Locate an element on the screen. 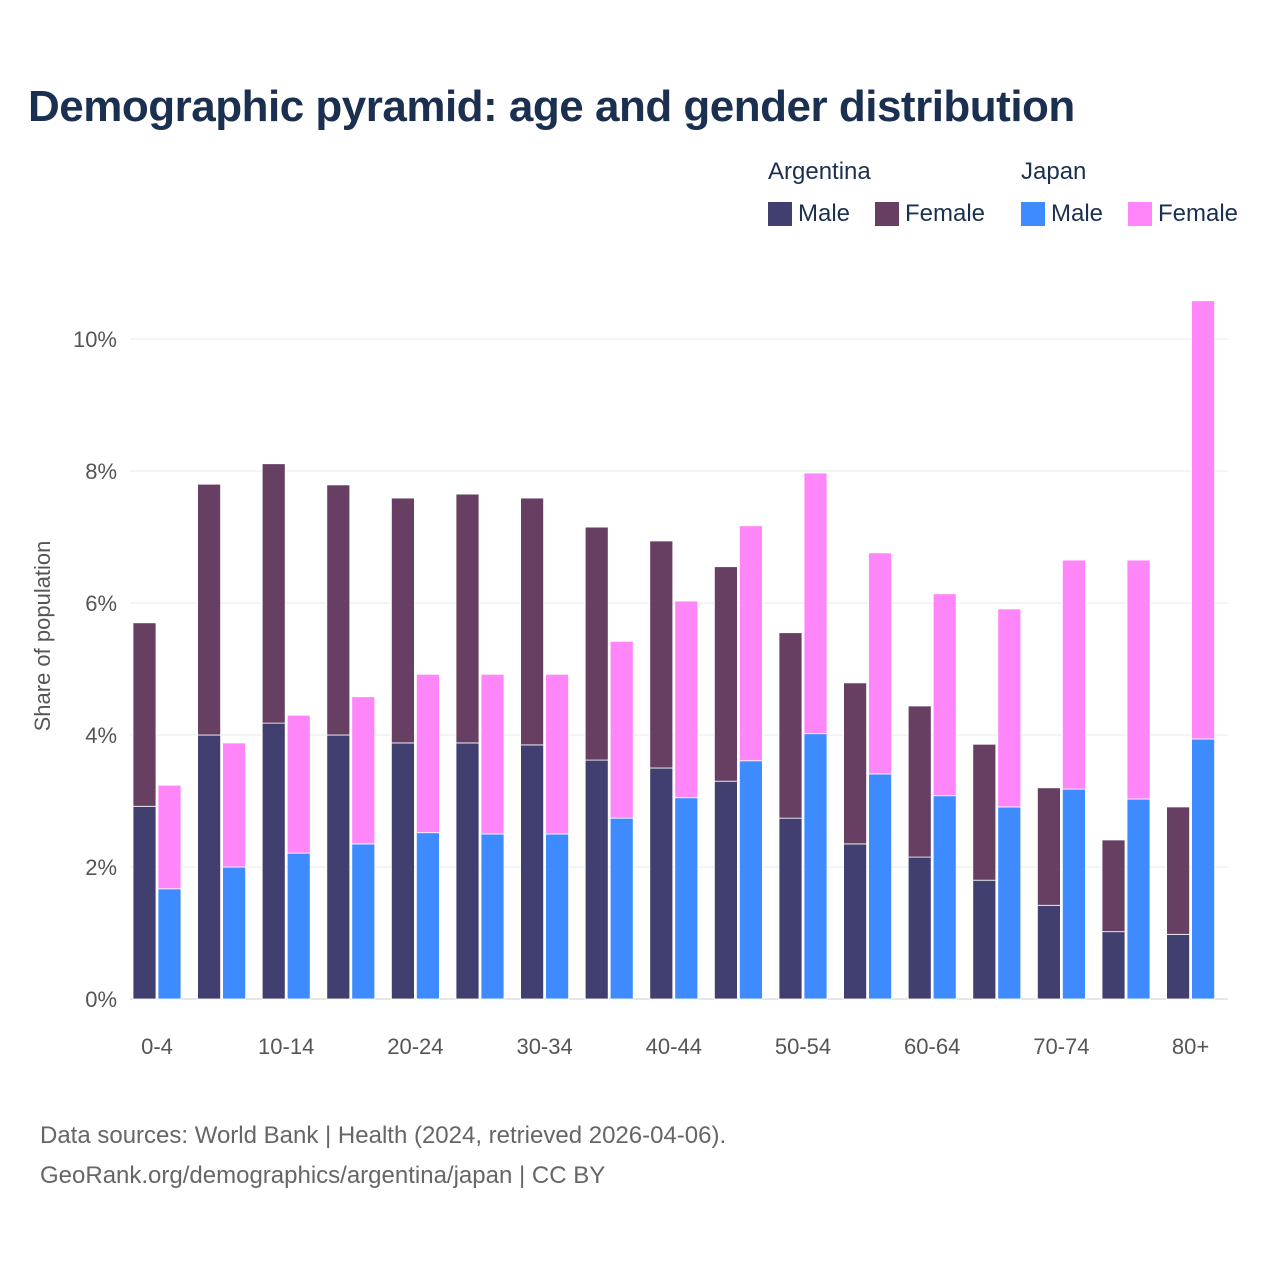  legend-japan-male: Male is located at coordinates (1062, 214).